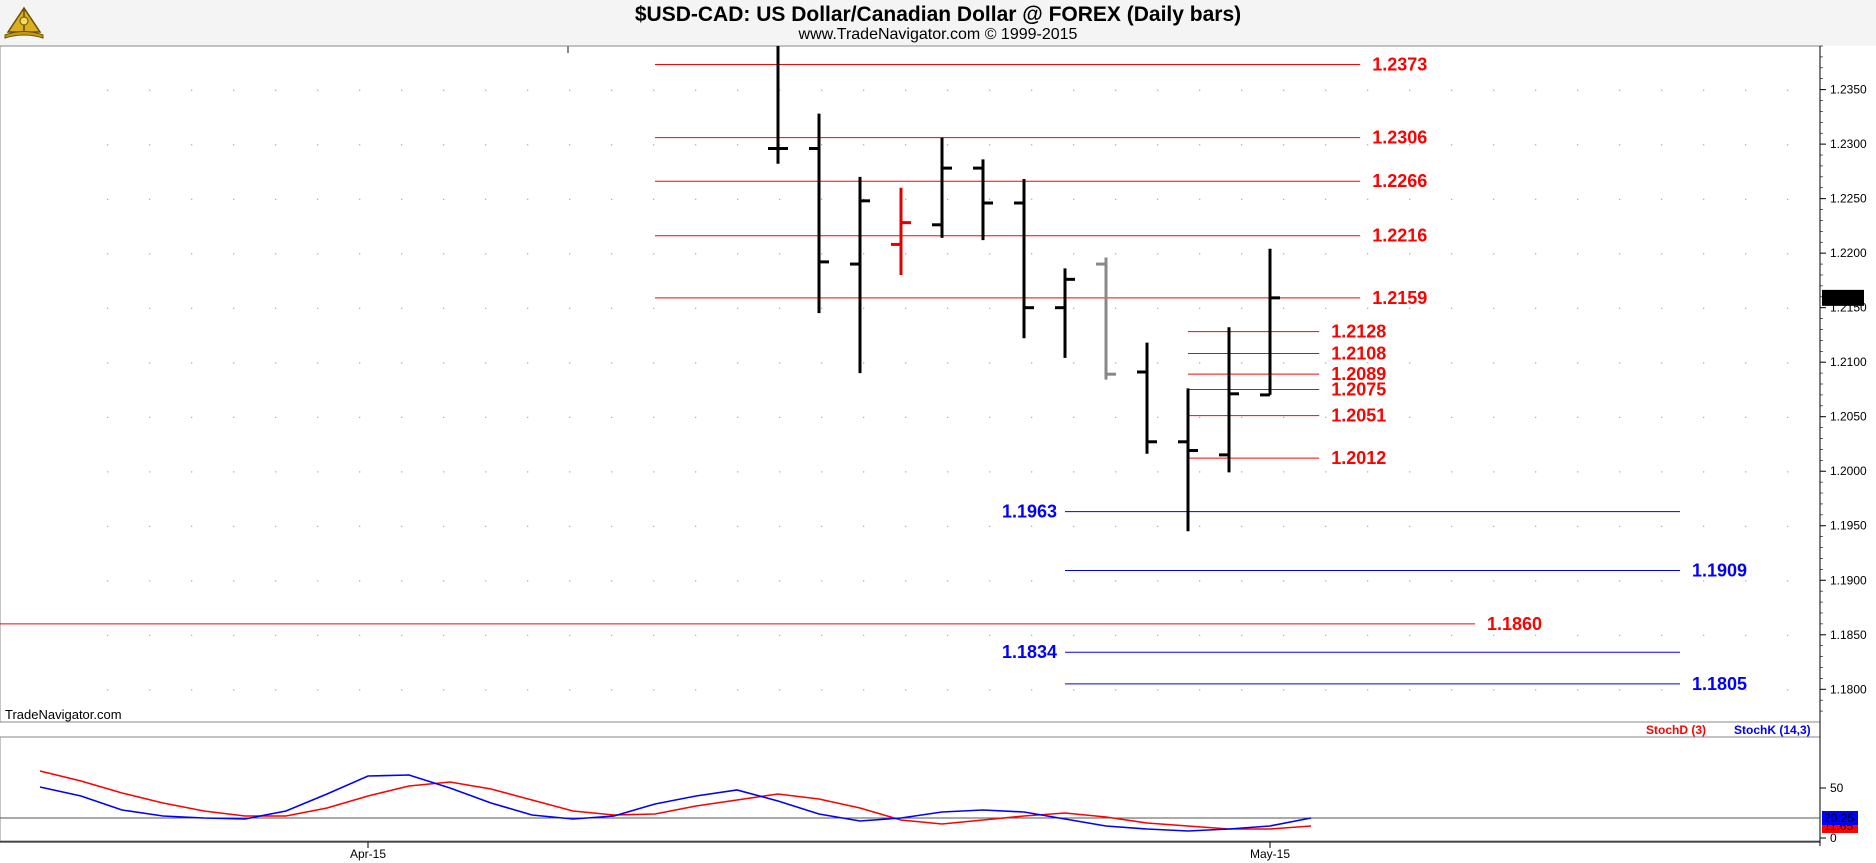 The image size is (1876, 863). Describe the element at coordinates (938, 34) in the screenshot. I see `chart-subtitle: www.TradeNavigator.com © 1999-2015` at that location.